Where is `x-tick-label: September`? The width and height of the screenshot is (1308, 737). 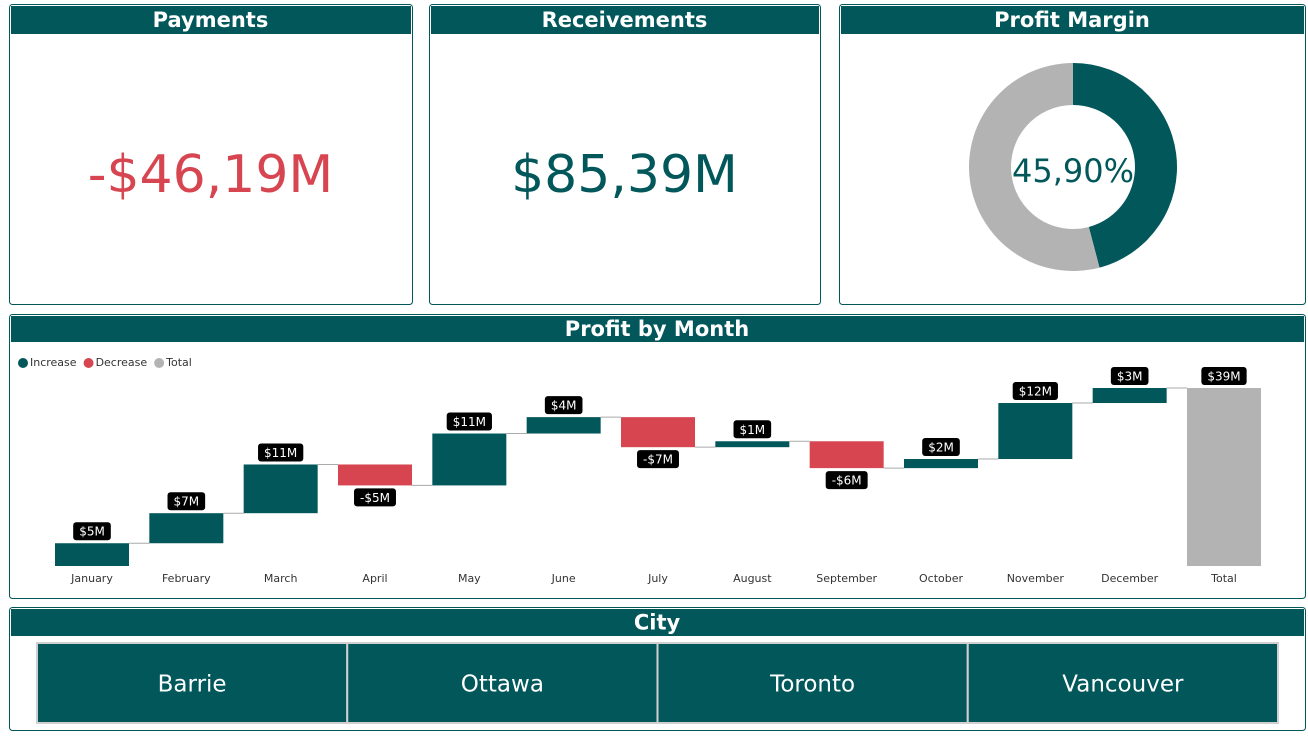 x-tick-label: September is located at coordinates (846, 578).